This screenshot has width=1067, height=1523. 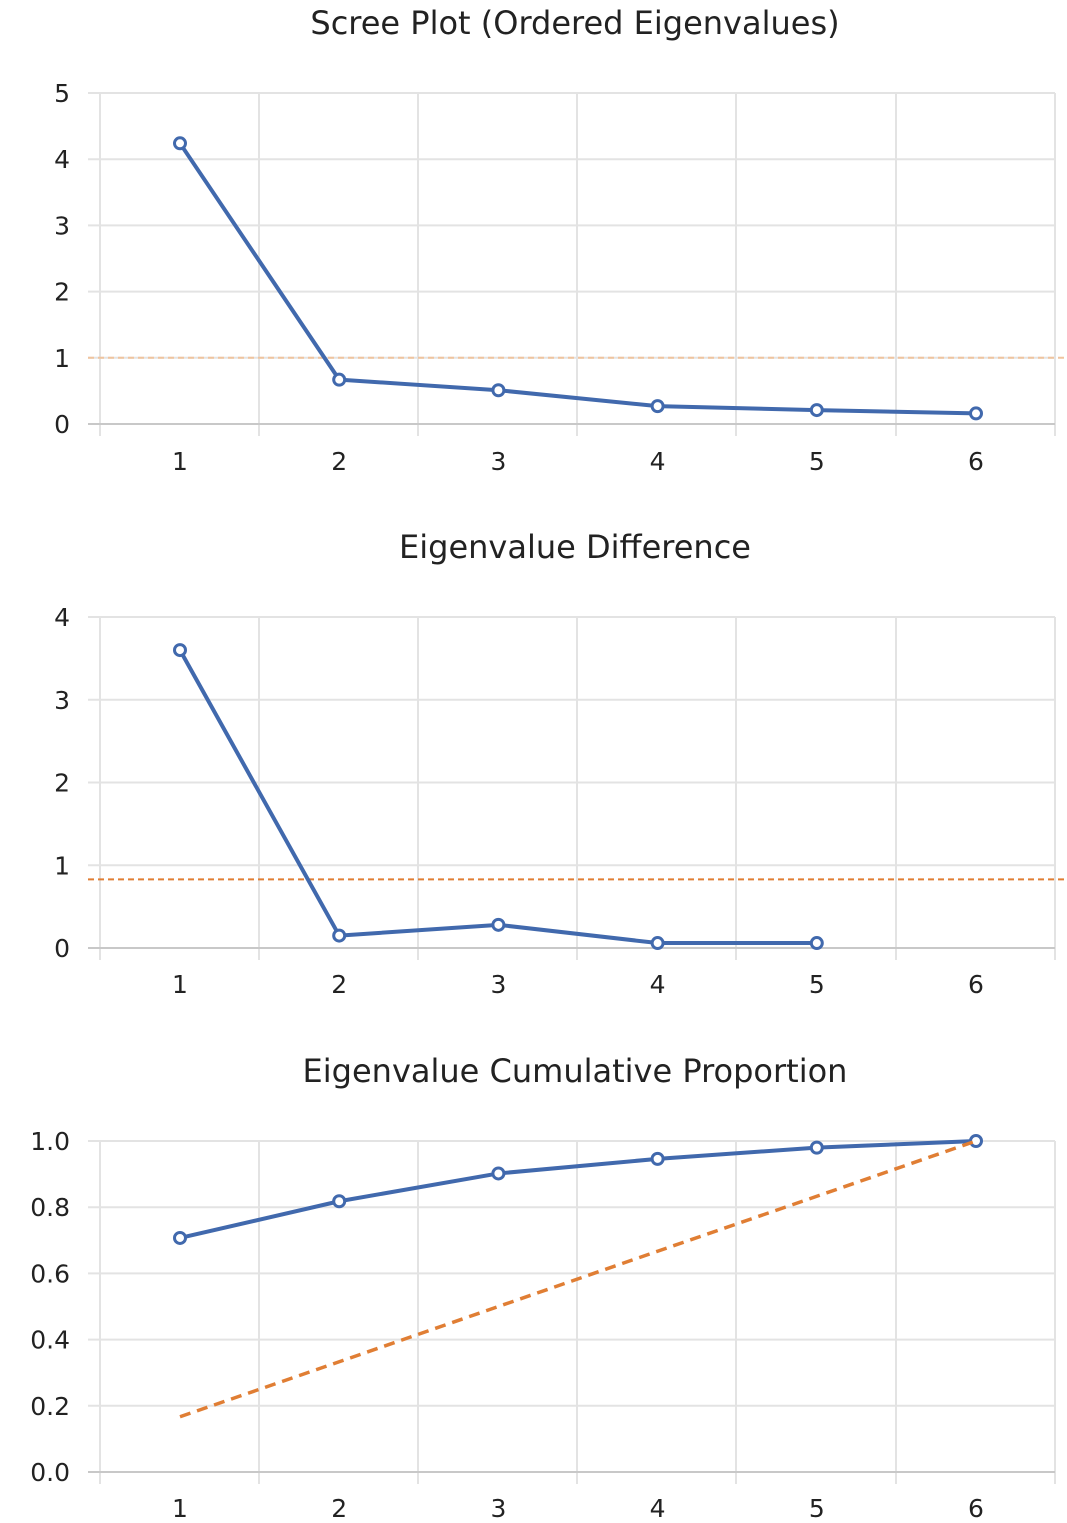 I want to click on y-tick-label: 1.0, so click(x=50, y=1141).